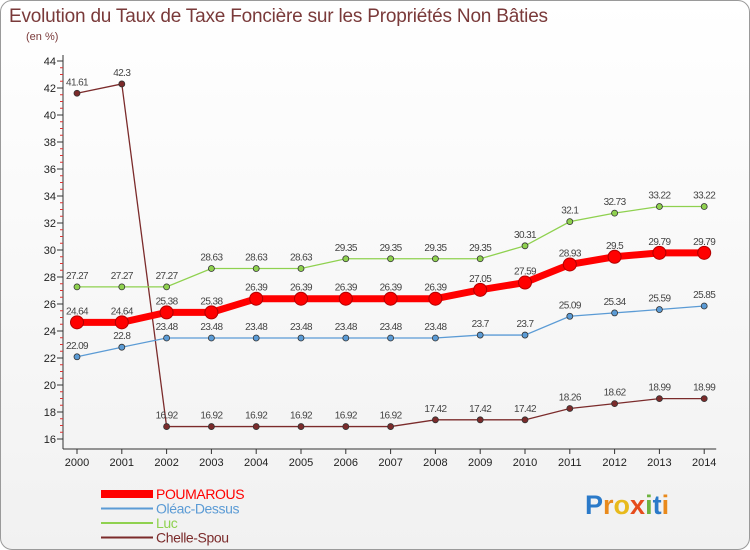 This screenshot has height=550, width=750. Describe the element at coordinates (50, 143) in the screenshot. I see `y-tick-label: 38` at that location.